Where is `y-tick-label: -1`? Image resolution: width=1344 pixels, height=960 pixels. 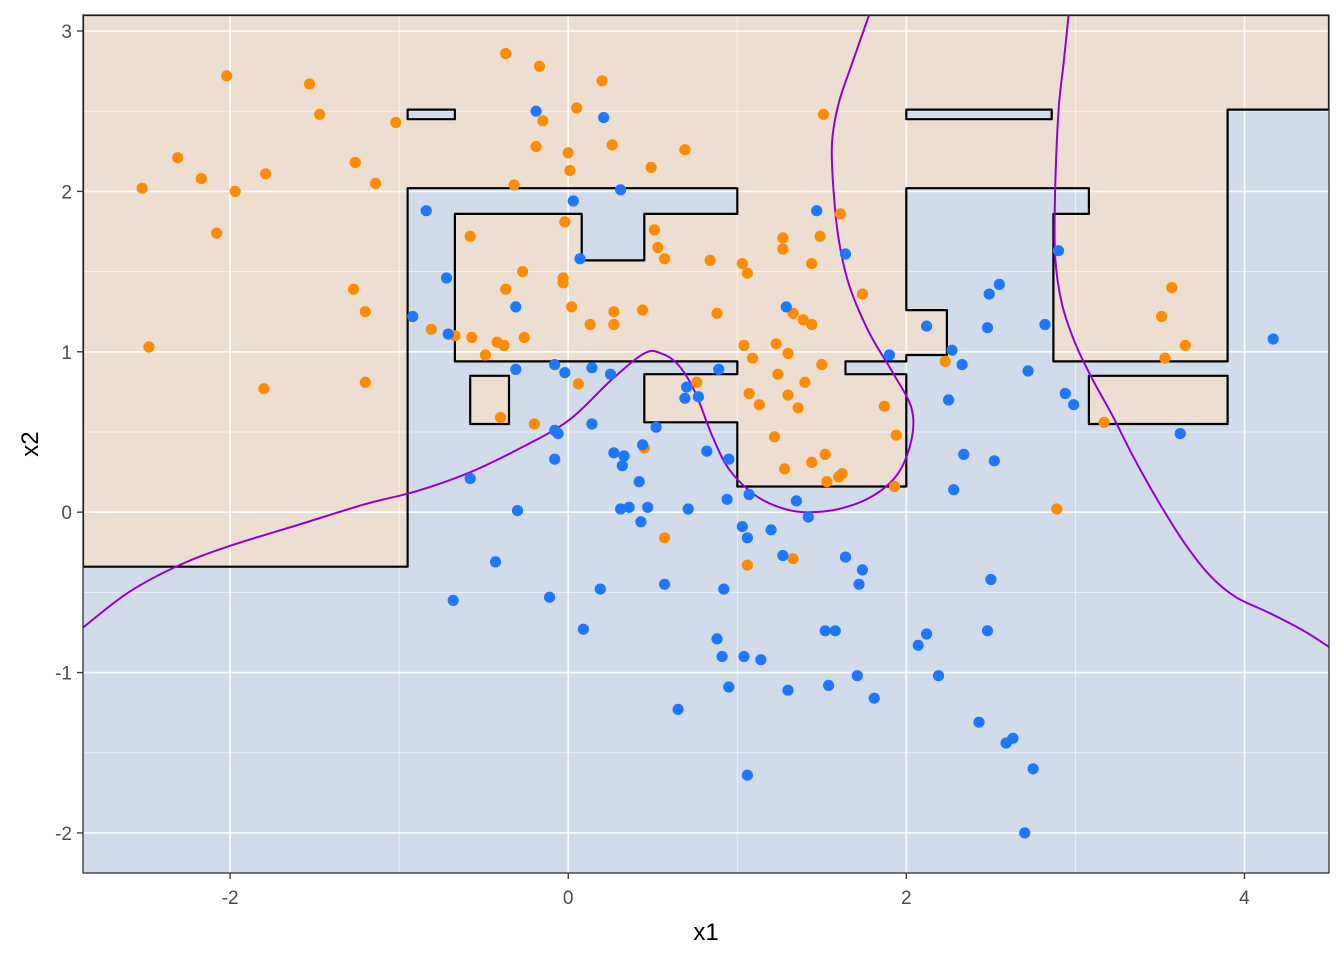
y-tick-label: -1 is located at coordinates (63, 674).